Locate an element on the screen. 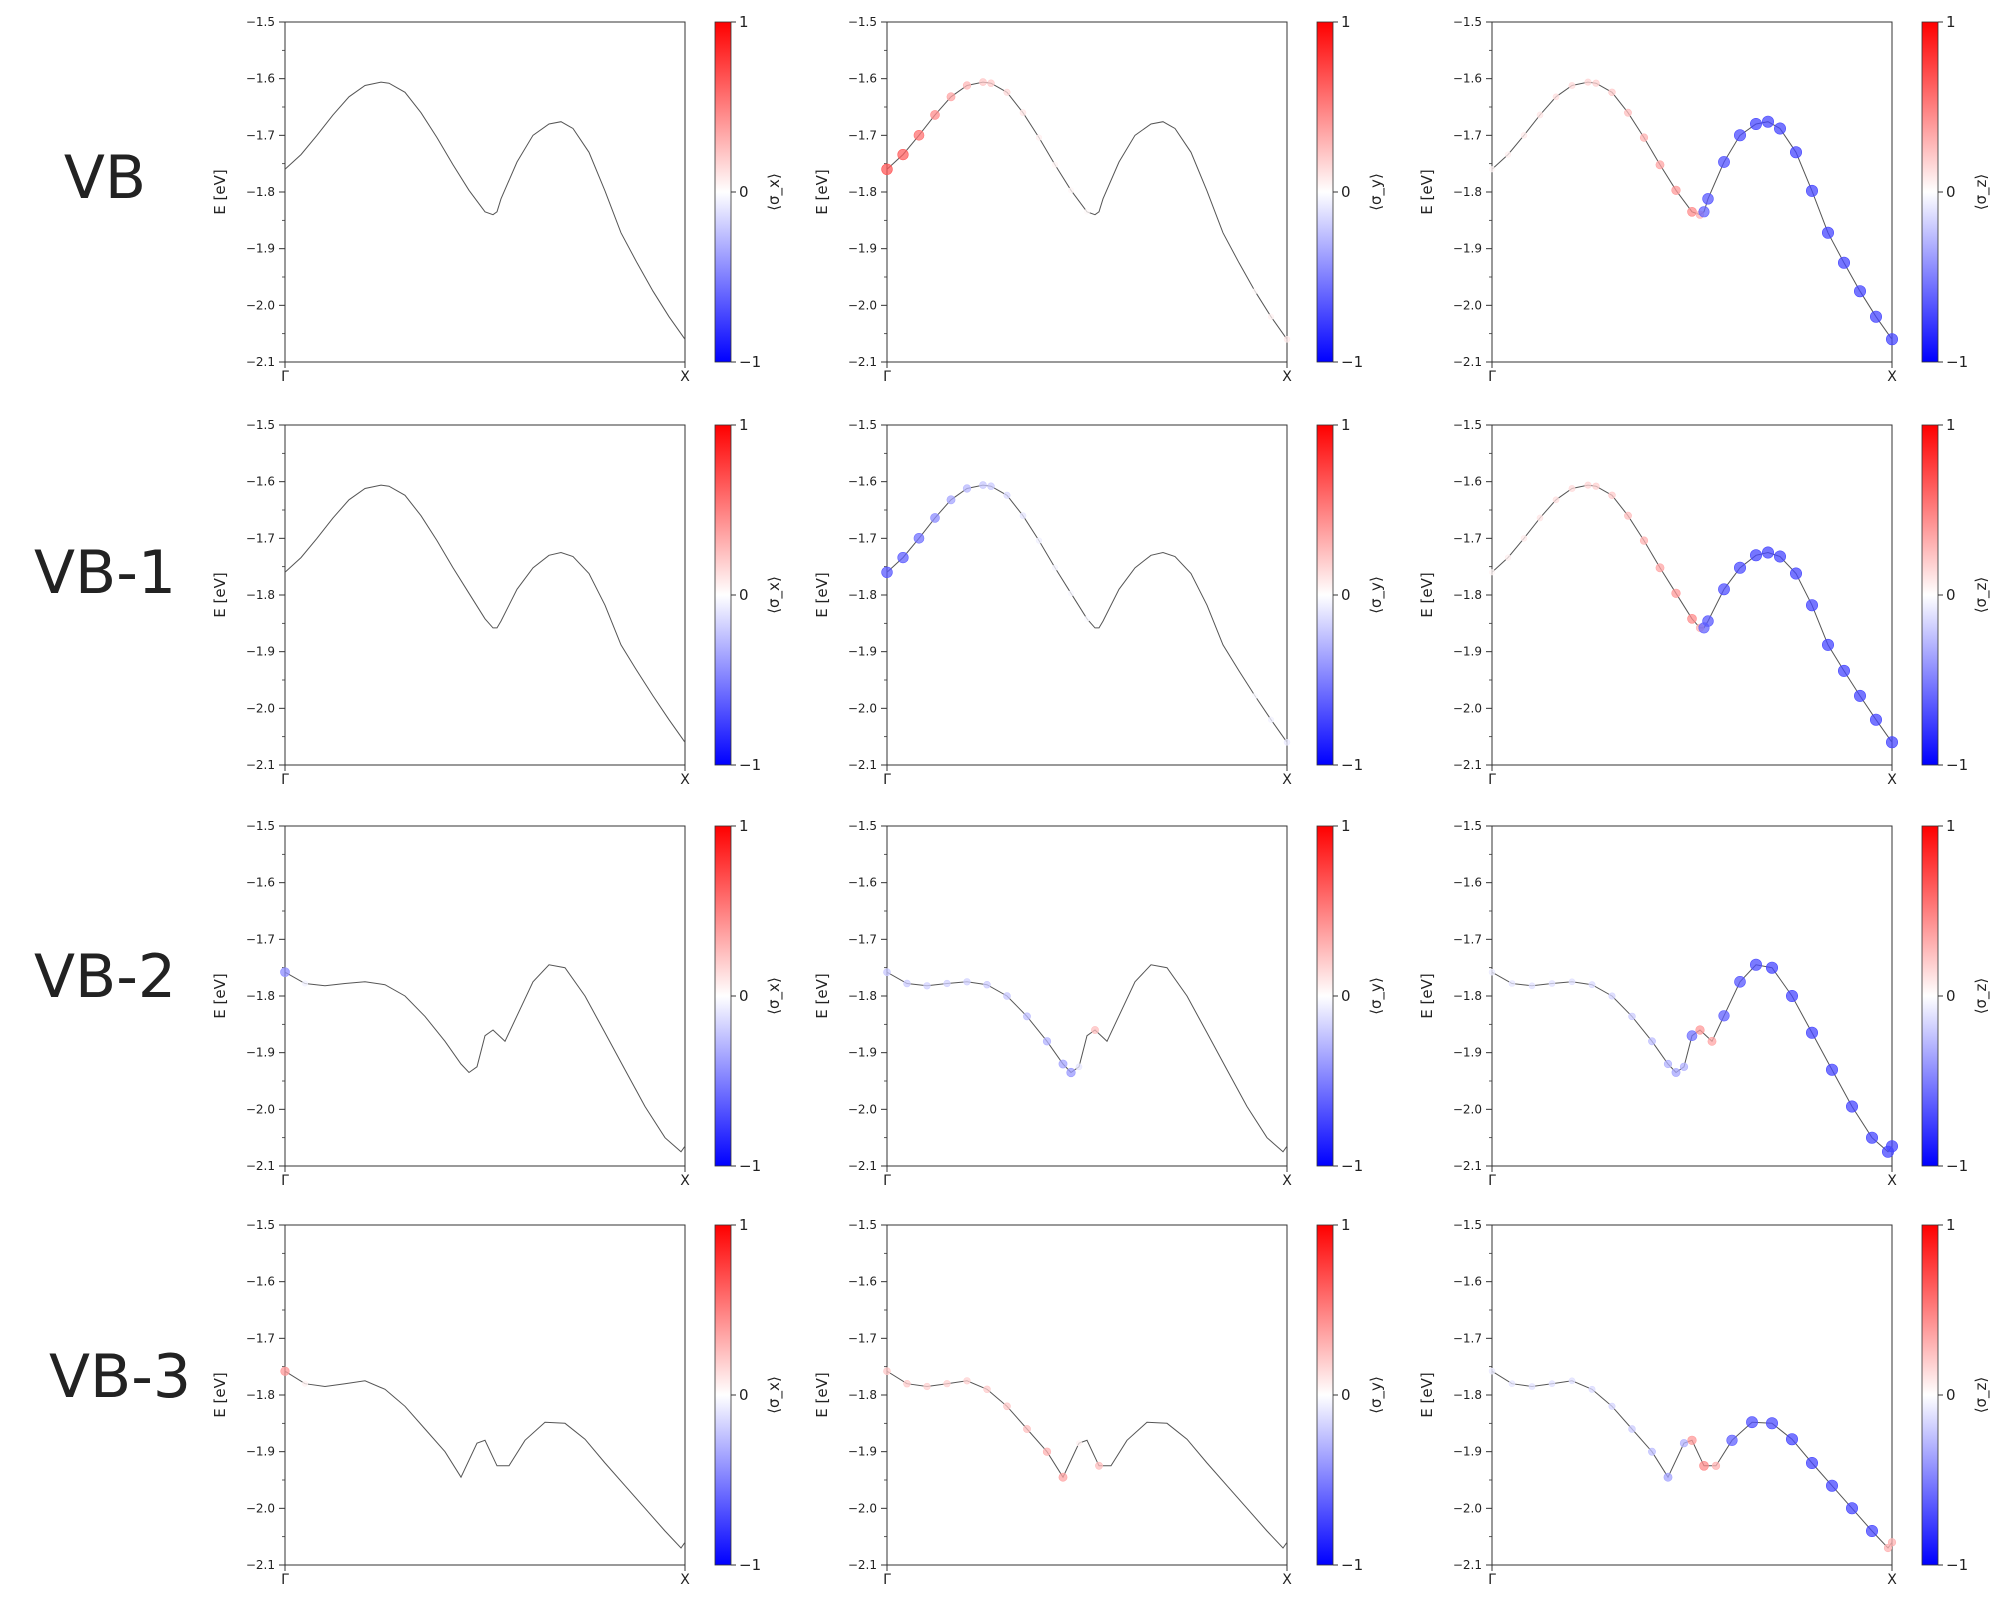 The width and height of the screenshot is (2000, 1600). colorbar-label: ⟨σ_z⟩ is located at coordinates (1981, 996).